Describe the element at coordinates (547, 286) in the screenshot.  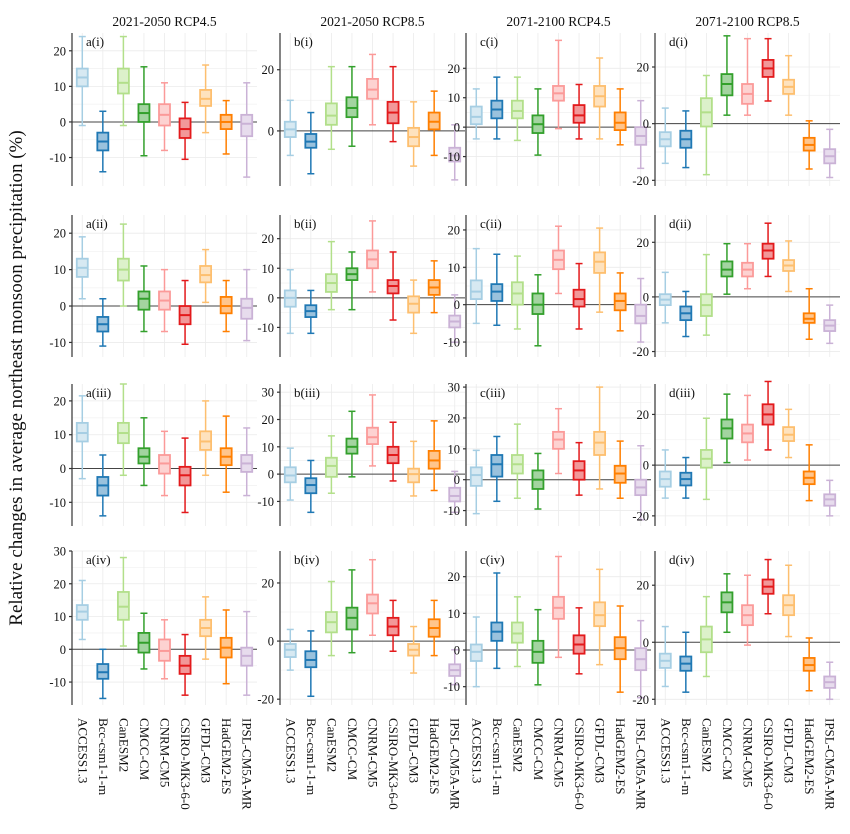
I see `panel-cii: -10 0 10 20 c(ii)` at that location.